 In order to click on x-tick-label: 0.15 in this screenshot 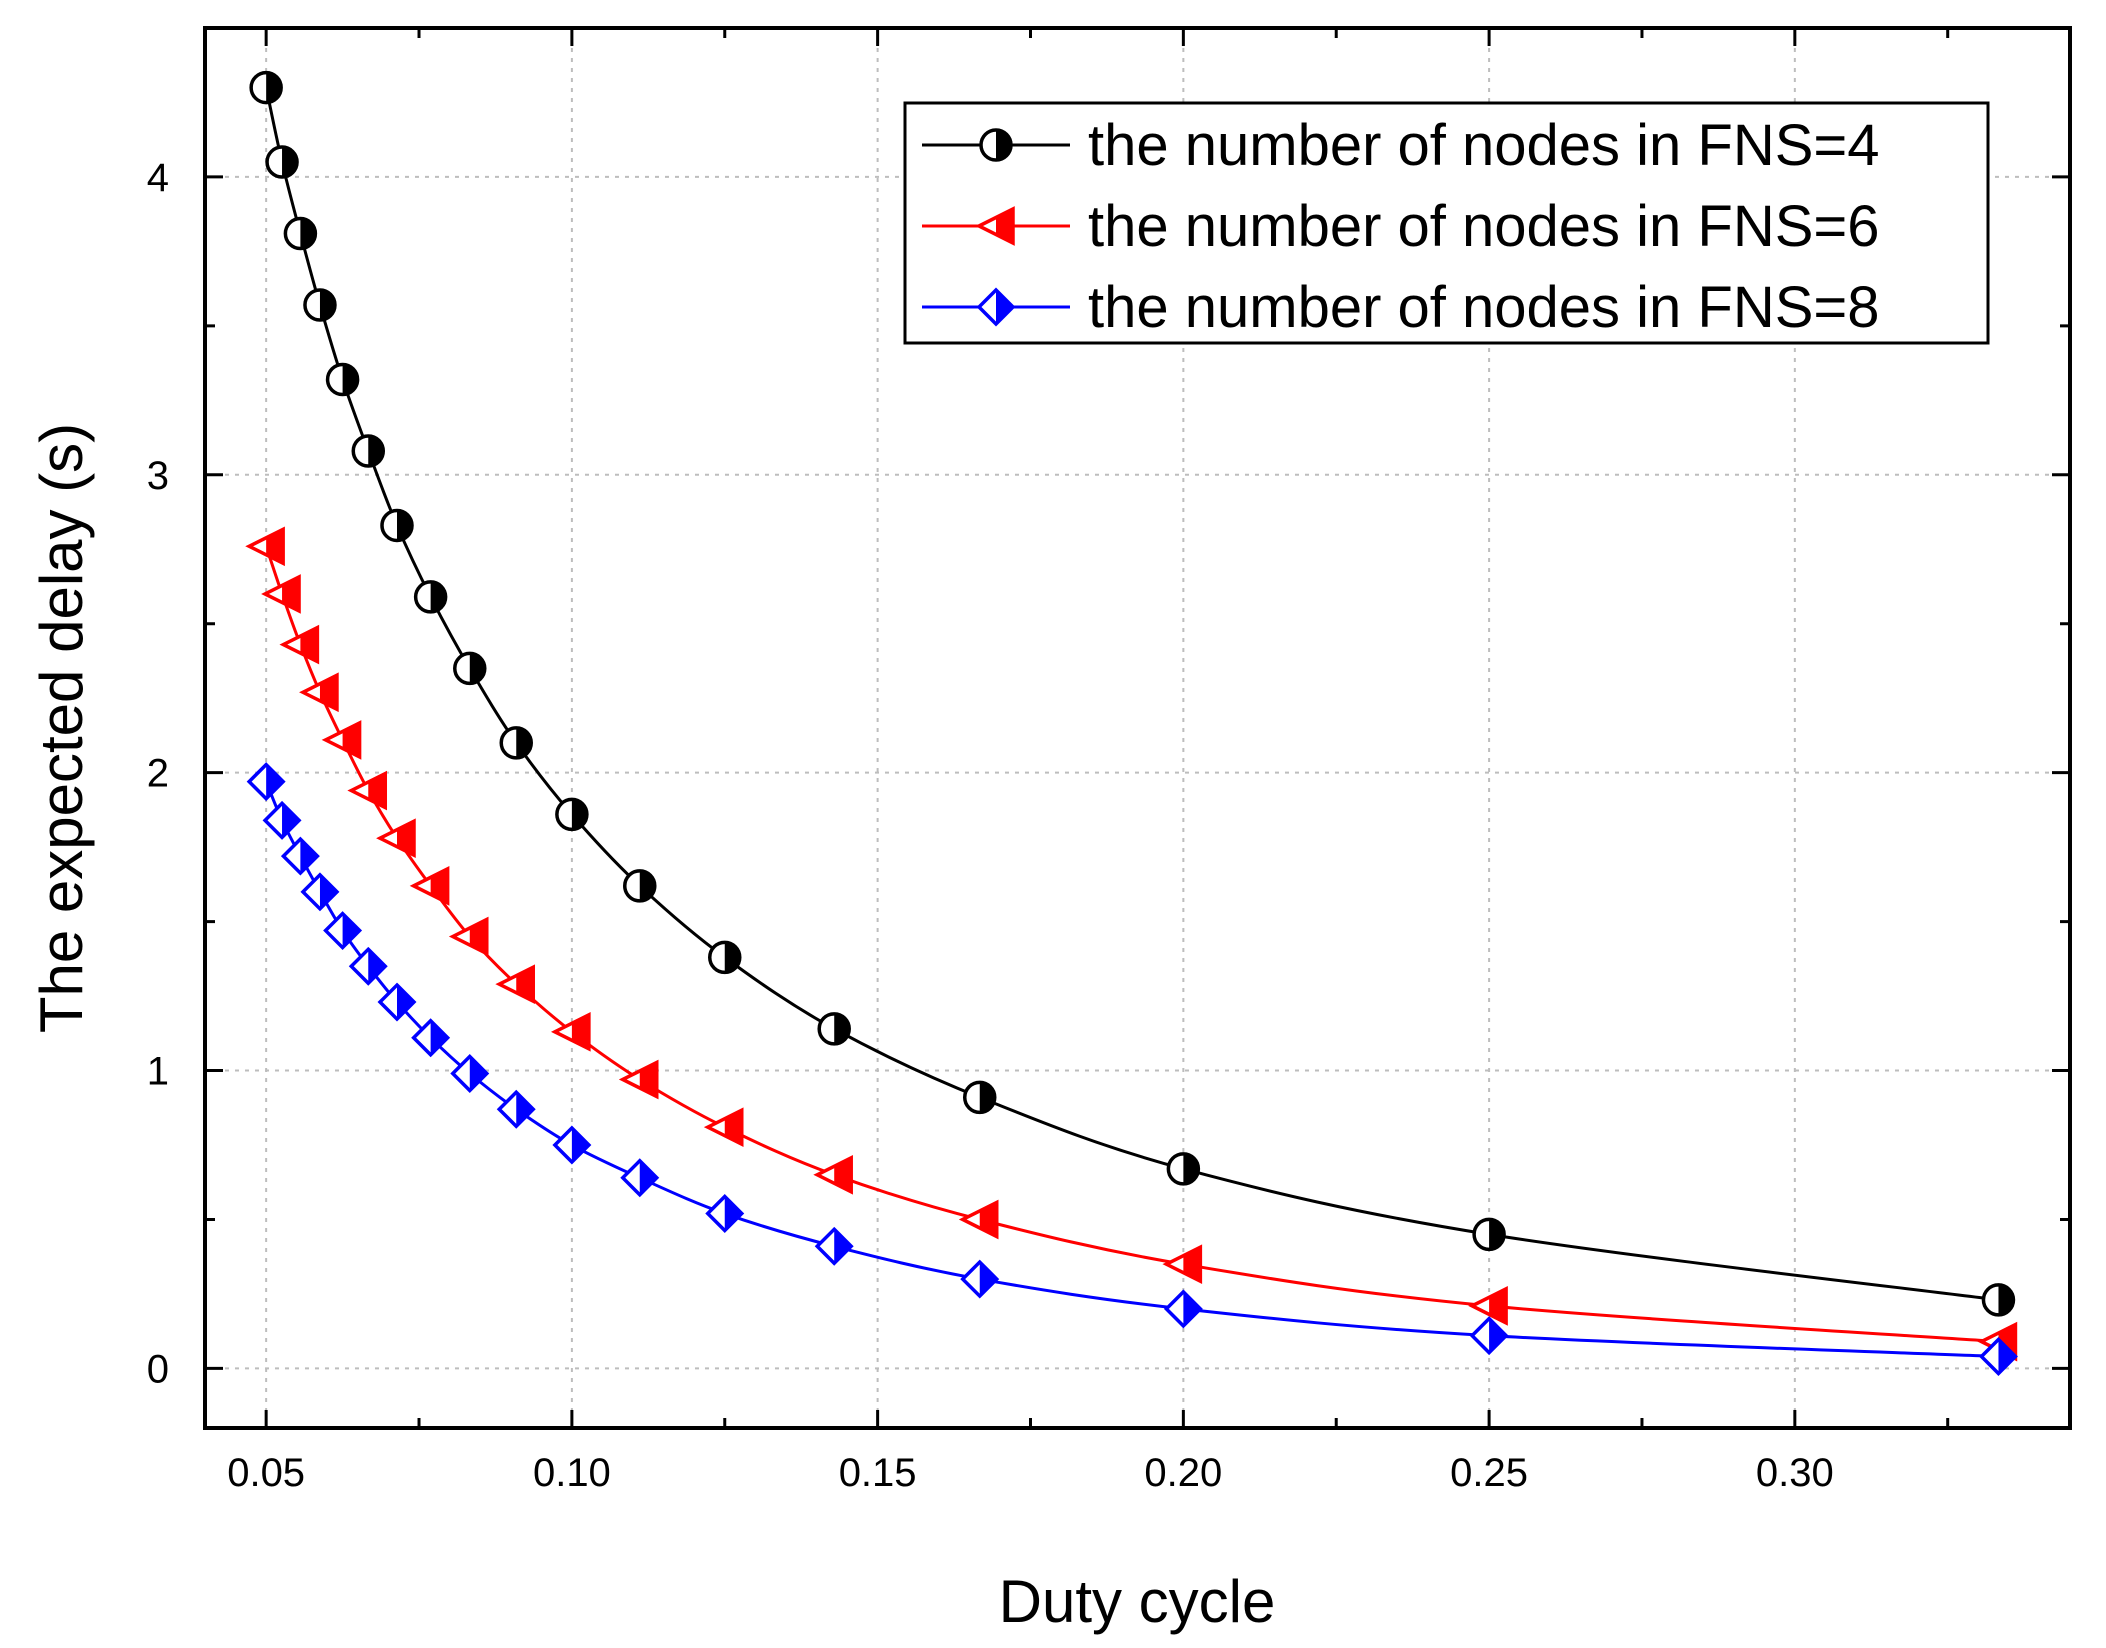, I will do `click(878, 1473)`.